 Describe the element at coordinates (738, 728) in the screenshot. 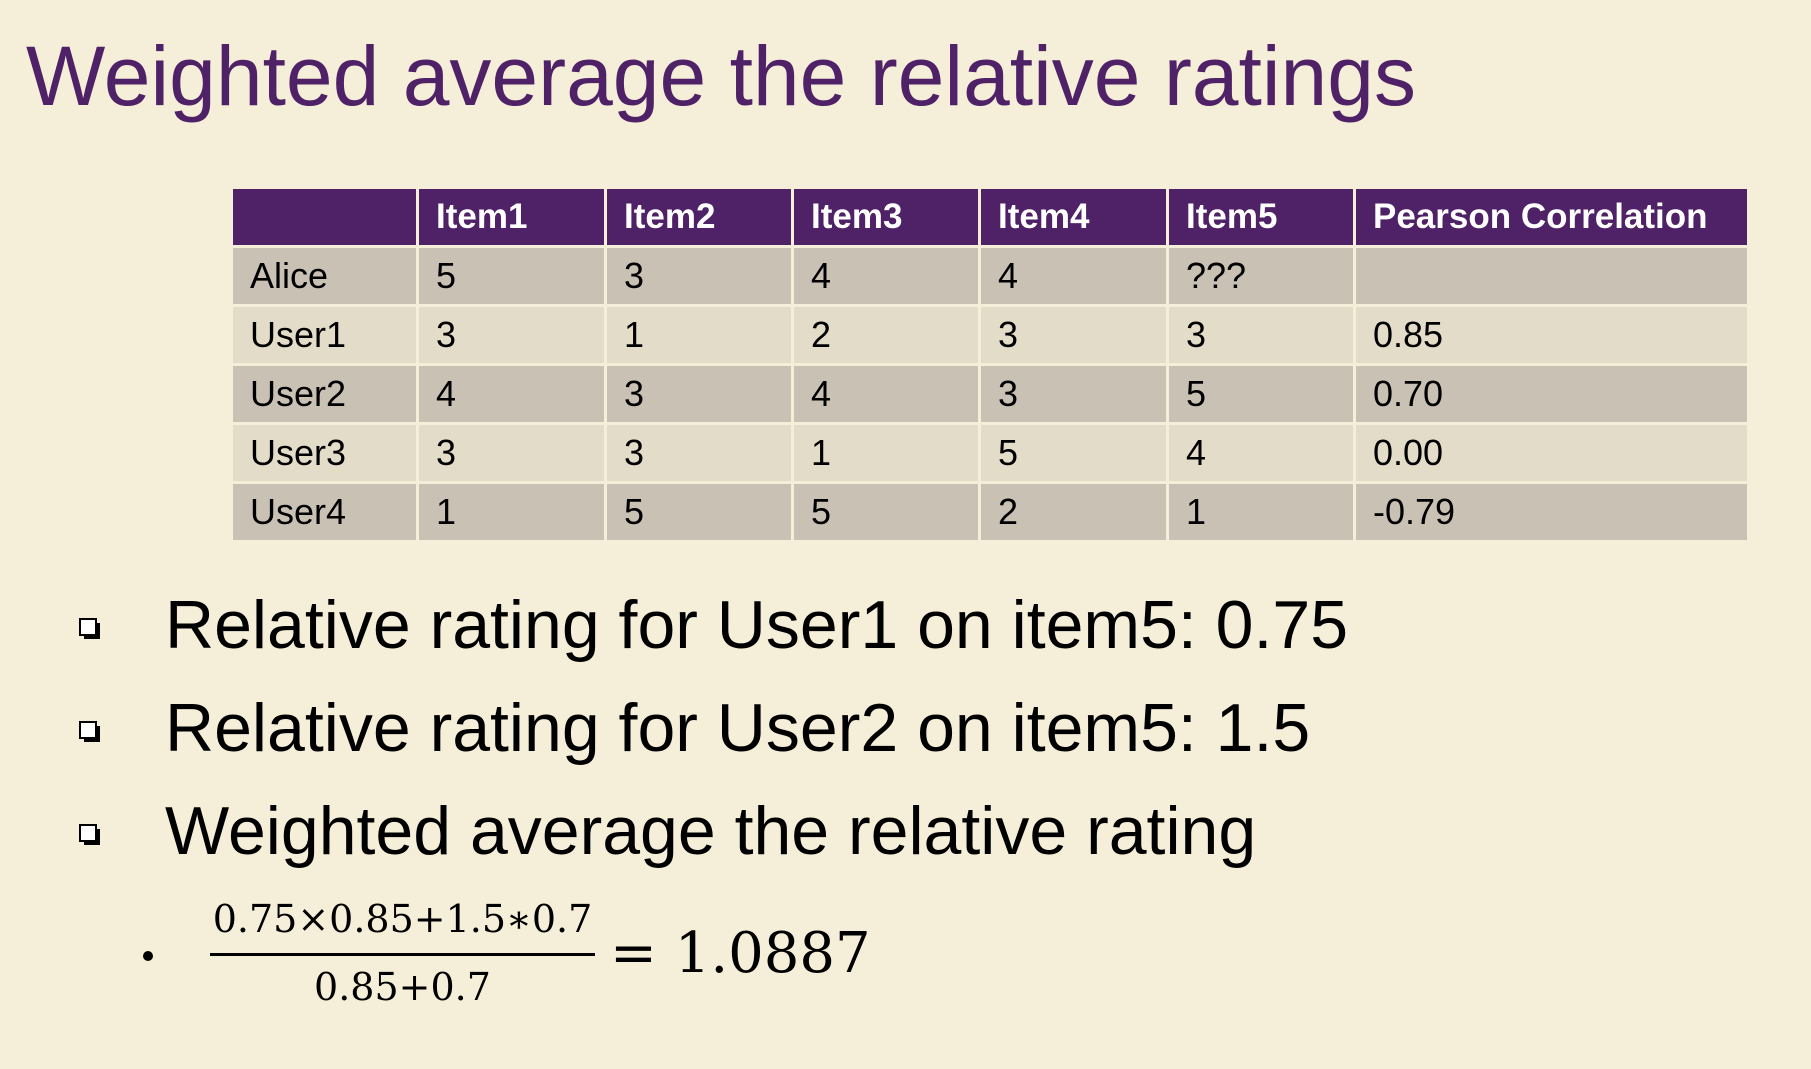

I see `bullet-text: Relative rating for User2 on item5: 1.5` at that location.